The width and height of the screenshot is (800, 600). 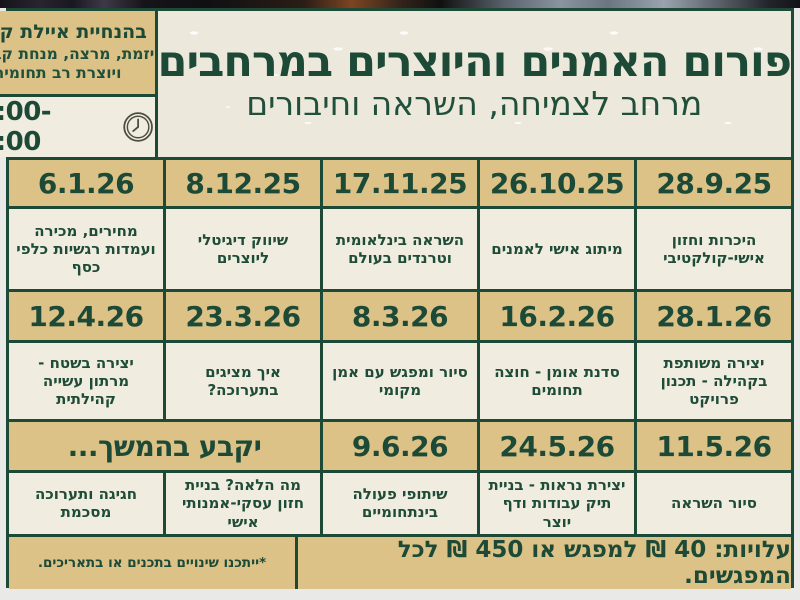 I want to click on session-topic: מיתוג אישי לאמנים, so click(x=557, y=249).